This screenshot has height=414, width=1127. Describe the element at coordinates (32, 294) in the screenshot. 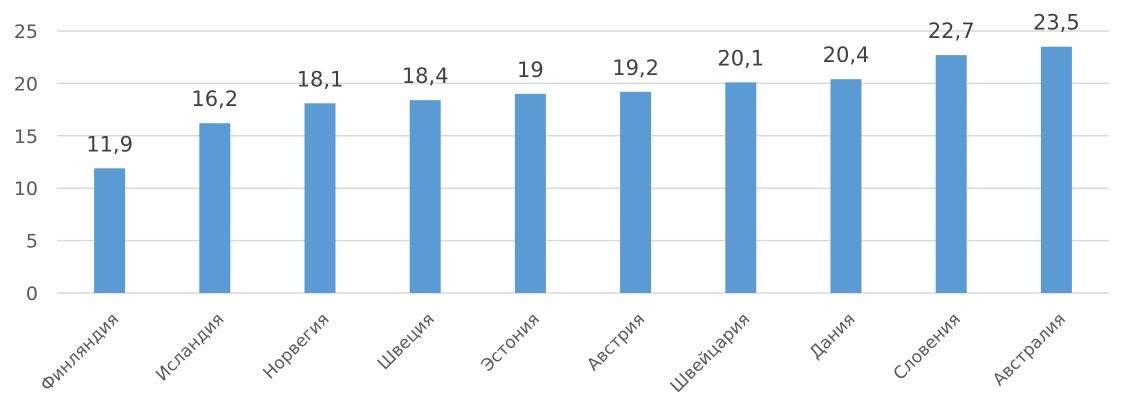

I see `y-tick-label: 0` at that location.